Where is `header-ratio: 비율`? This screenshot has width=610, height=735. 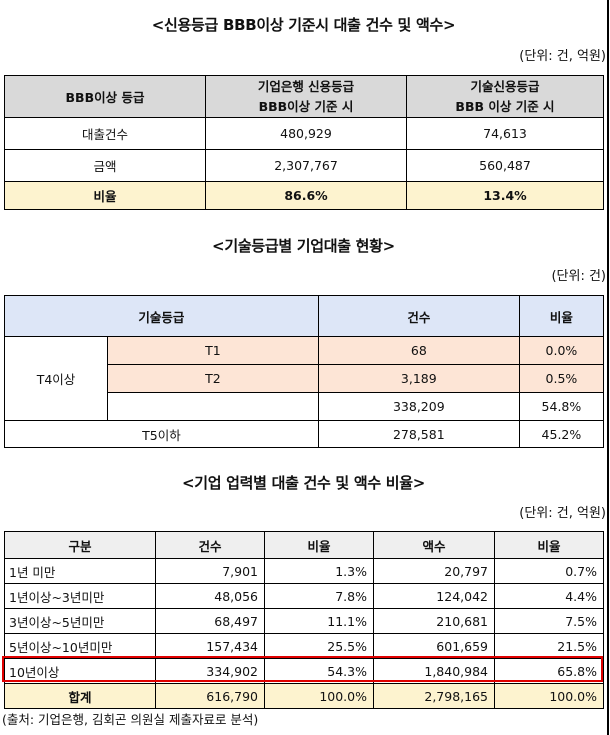
header-ratio: 비율 is located at coordinates (561, 316).